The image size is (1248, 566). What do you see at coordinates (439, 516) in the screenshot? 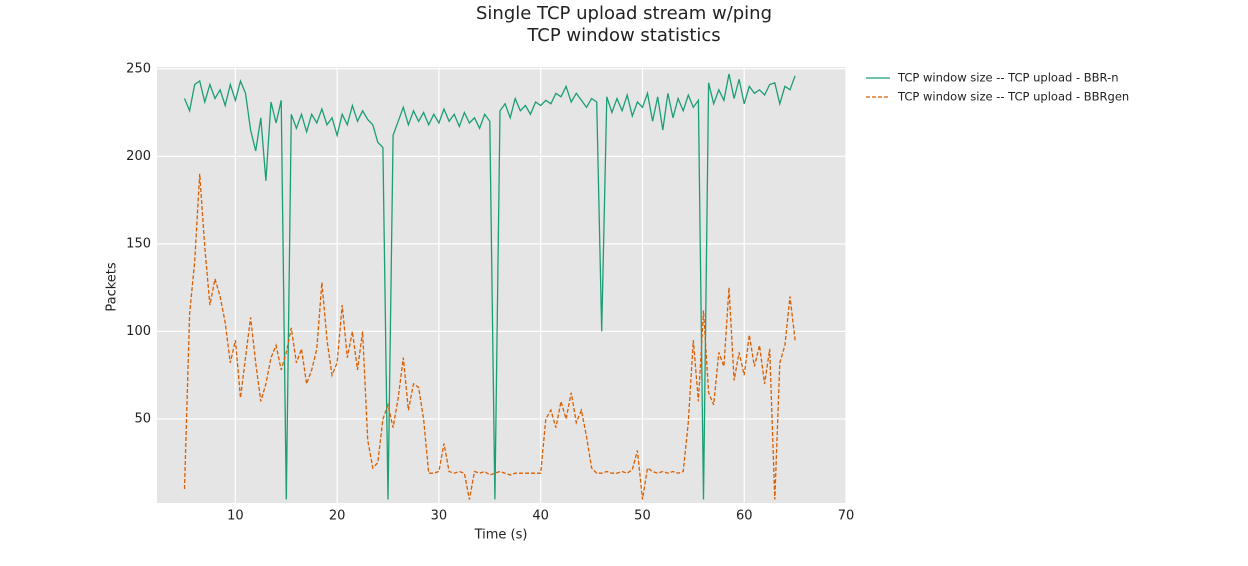
I see `x-tick-label: 30` at bounding box center [439, 516].